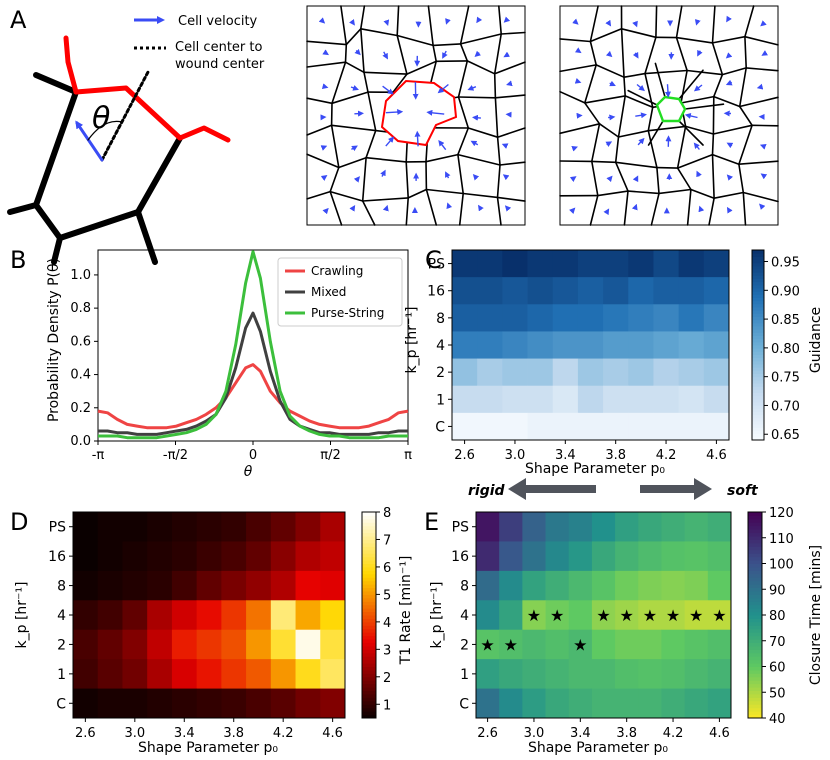 The height and width of the screenshot is (760, 830). I want to click on c-x-tick-label: 4.2, so click(666, 455).